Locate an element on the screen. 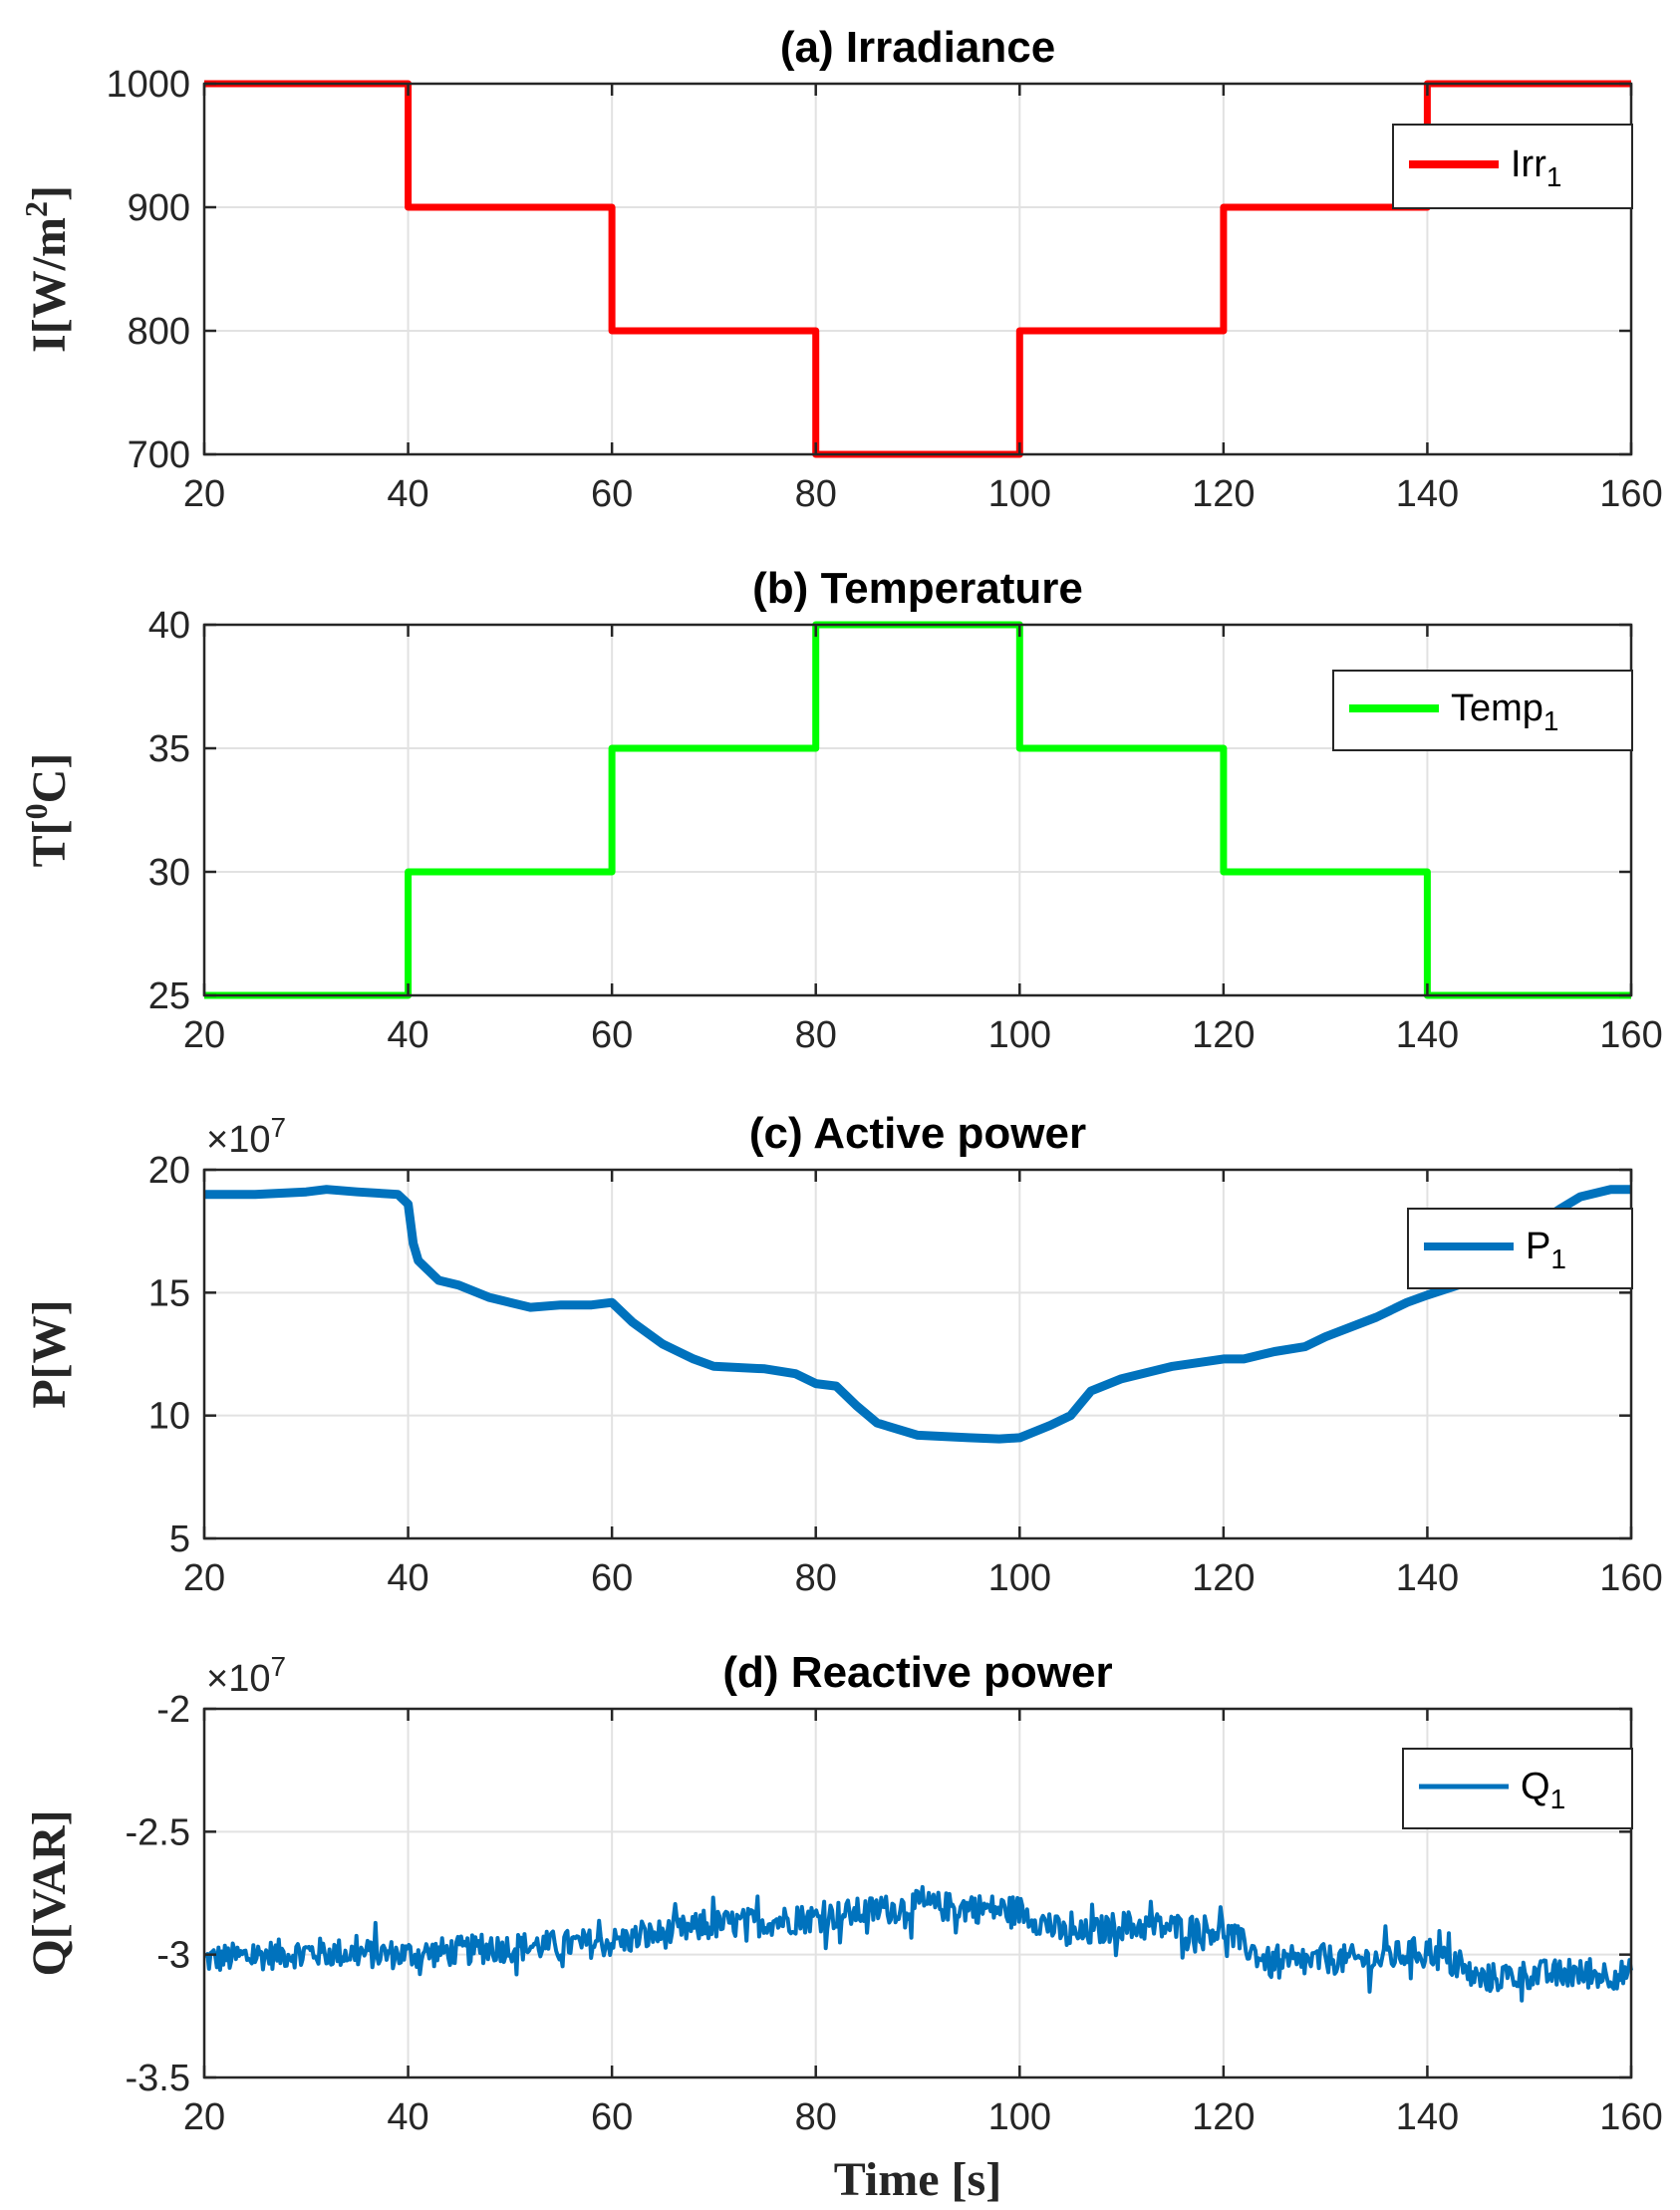  legend-label-temp: Temp1 is located at coordinates (1505, 712).